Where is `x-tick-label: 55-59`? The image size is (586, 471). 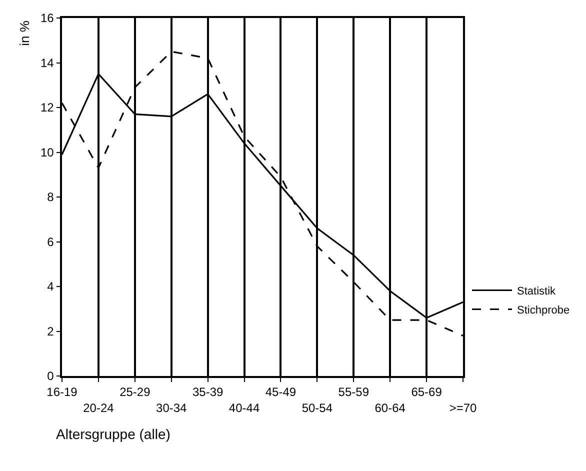 x-tick-label: 55-59 is located at coordinates (354, 392).